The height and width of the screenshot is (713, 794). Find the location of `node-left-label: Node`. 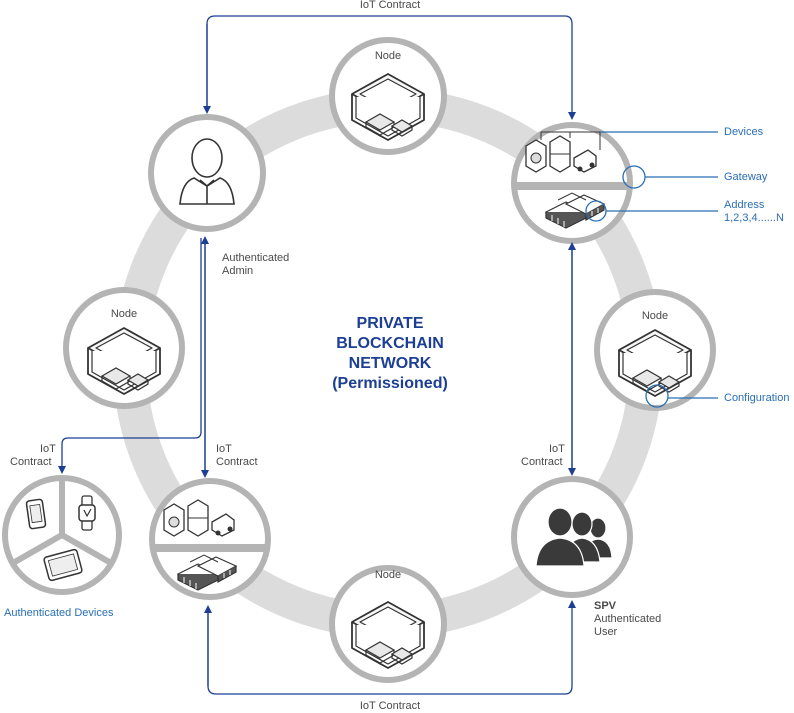

node-left-label: Node is located at coordinates (124, 314).